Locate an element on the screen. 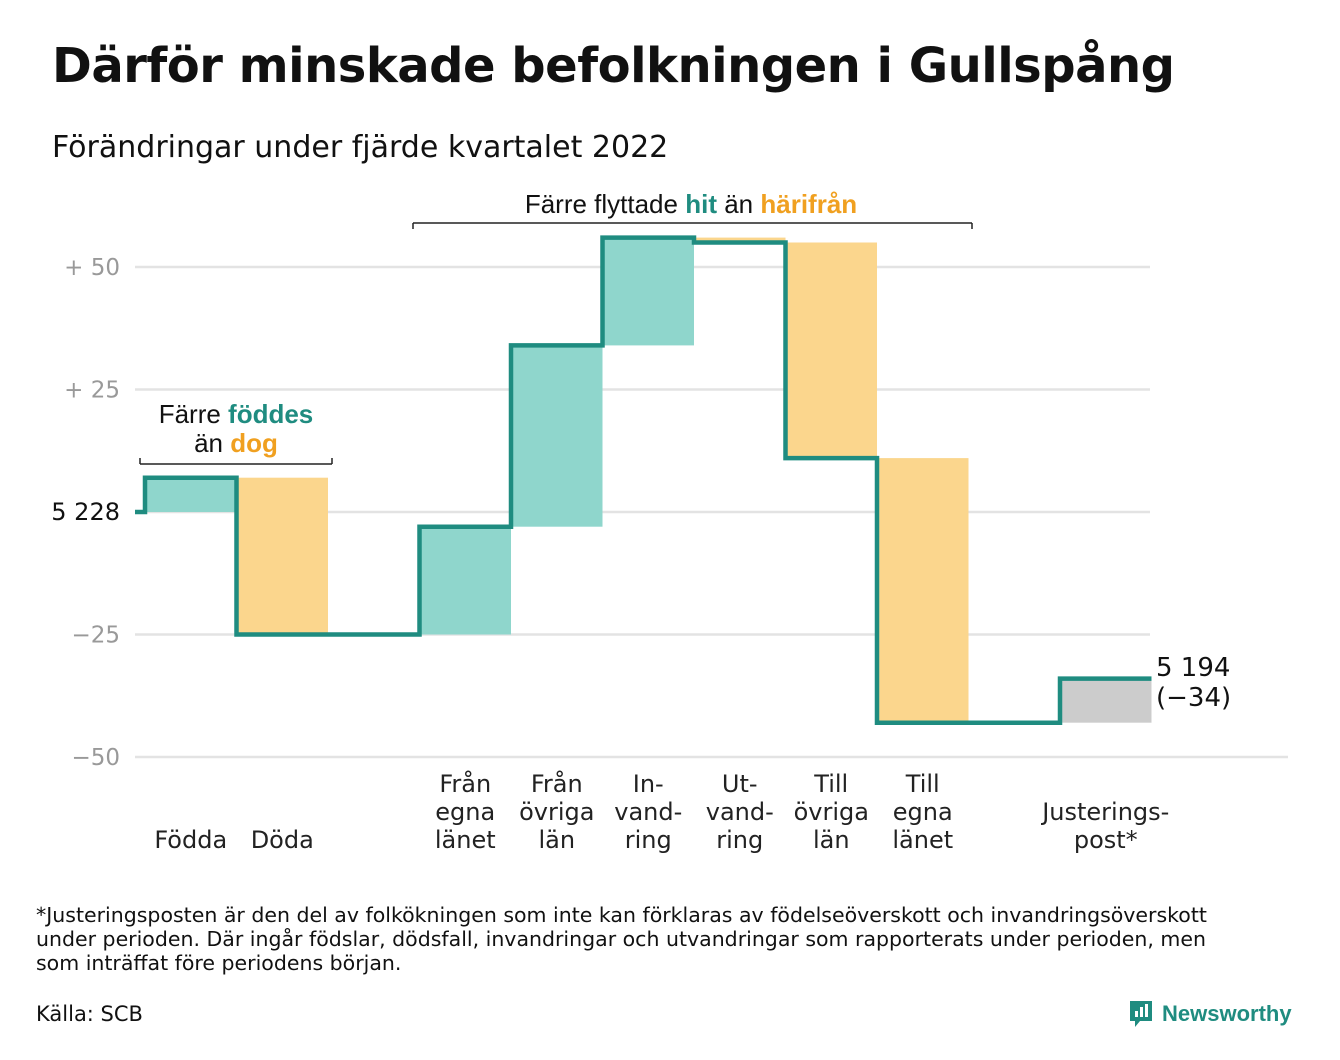 This screenshot has width=1340, height=1060. y-tick-label: + 25 is located at coordinates (92, 391).